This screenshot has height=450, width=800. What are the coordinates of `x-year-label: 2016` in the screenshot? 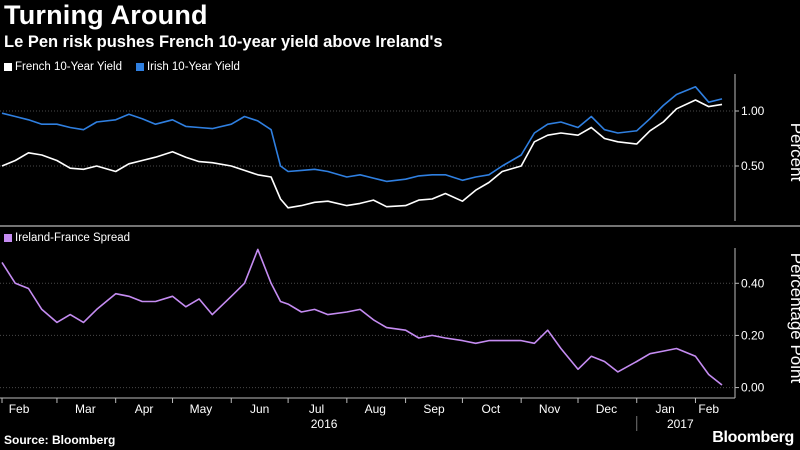 It's located at (324, 424).